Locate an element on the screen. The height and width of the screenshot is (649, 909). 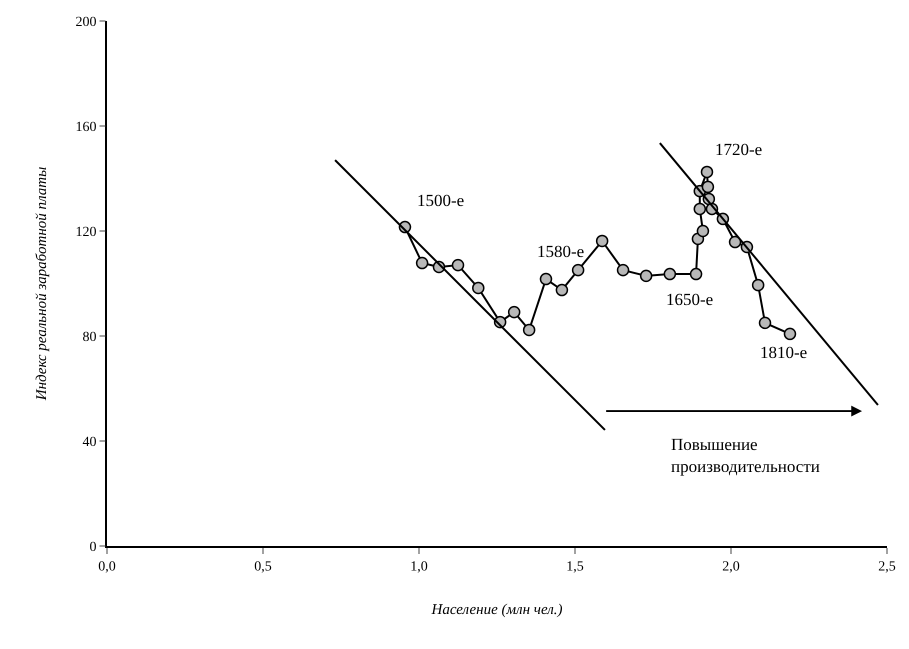
x-tick-label: 1,0 is located at coordinates (419, 567).